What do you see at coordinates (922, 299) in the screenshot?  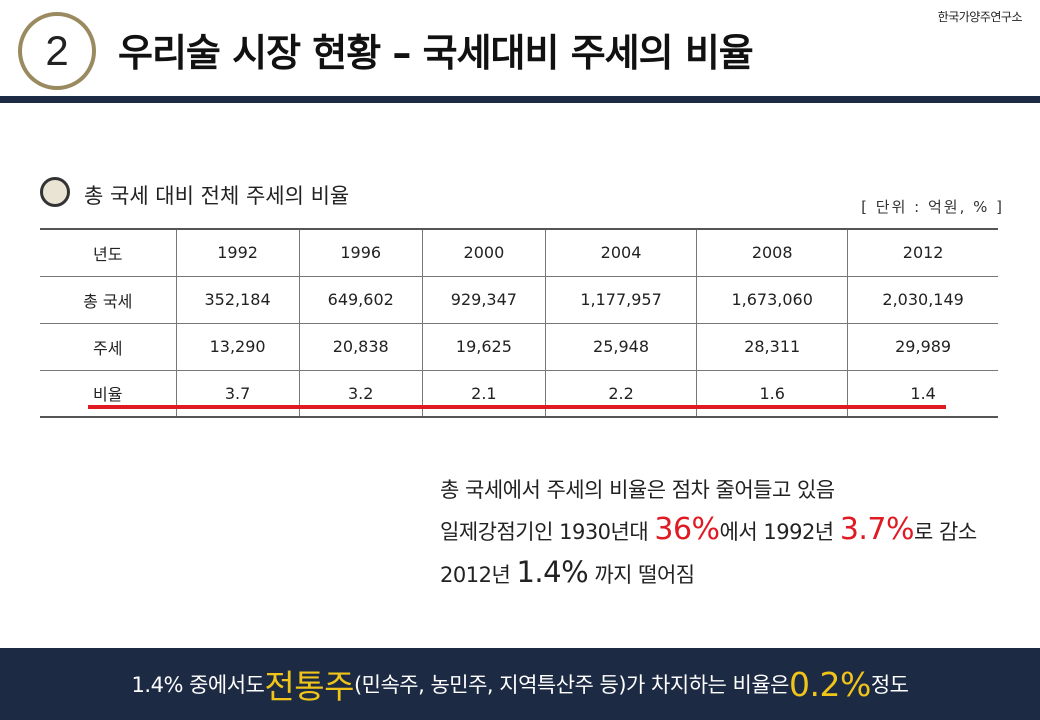 I see `table-cell: 2,030,149` at bounding box center [922, 299].